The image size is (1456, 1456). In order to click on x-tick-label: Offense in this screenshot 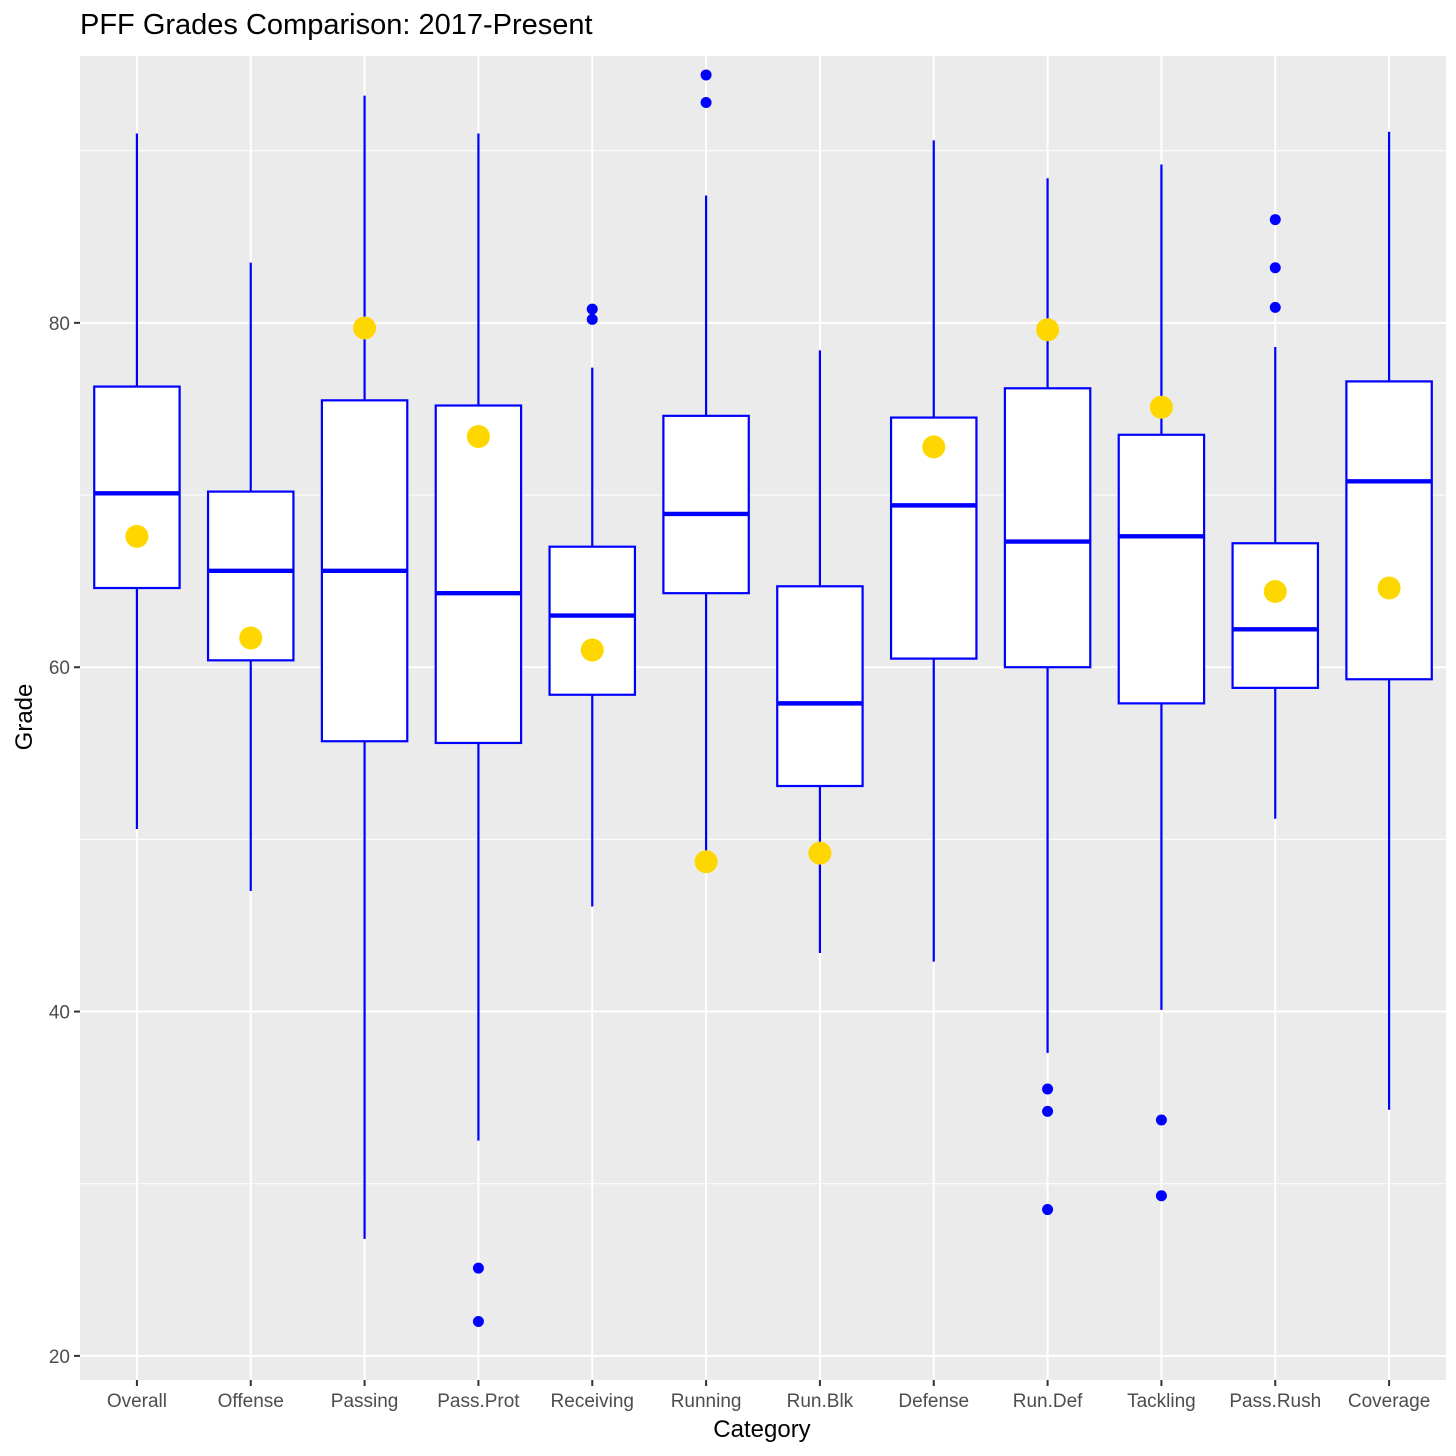, I will do `click(251, 1401)`.